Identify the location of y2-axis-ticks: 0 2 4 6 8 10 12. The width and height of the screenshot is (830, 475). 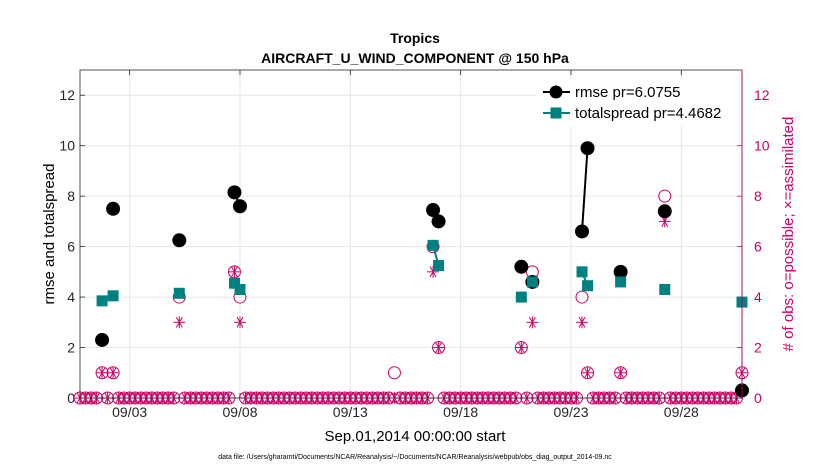
(753, 246).